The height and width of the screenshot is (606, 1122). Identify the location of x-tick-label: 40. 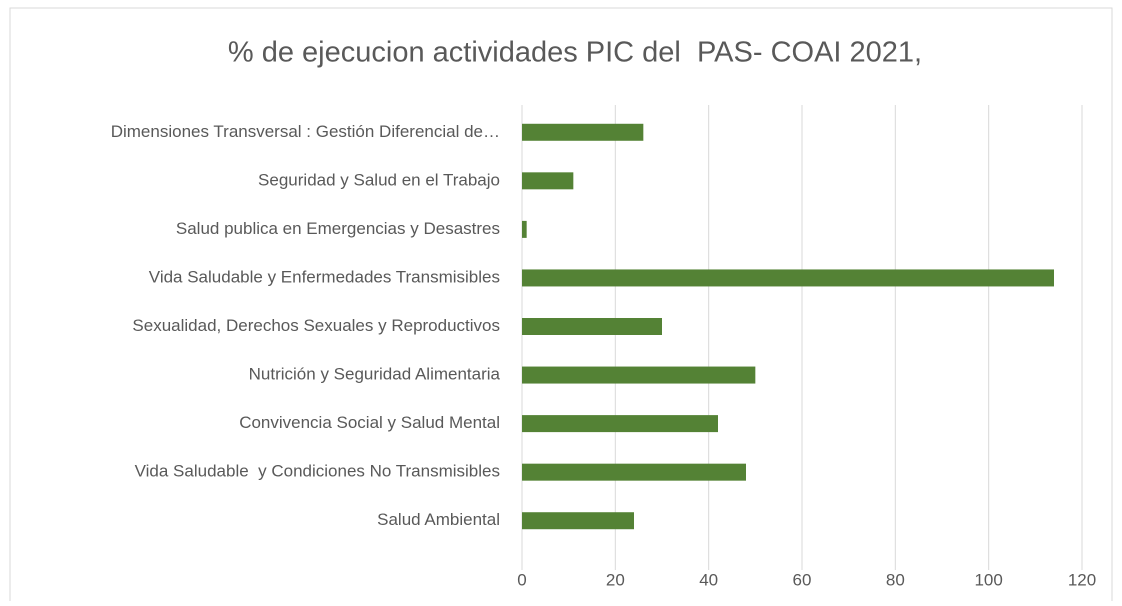
(708, 579).